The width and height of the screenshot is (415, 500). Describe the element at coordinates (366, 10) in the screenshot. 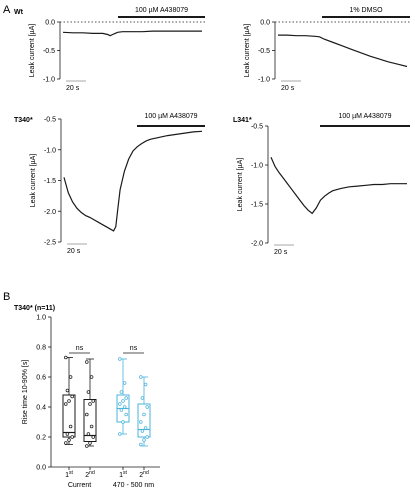

I see `drug-label: 1% DMSO` at that location.